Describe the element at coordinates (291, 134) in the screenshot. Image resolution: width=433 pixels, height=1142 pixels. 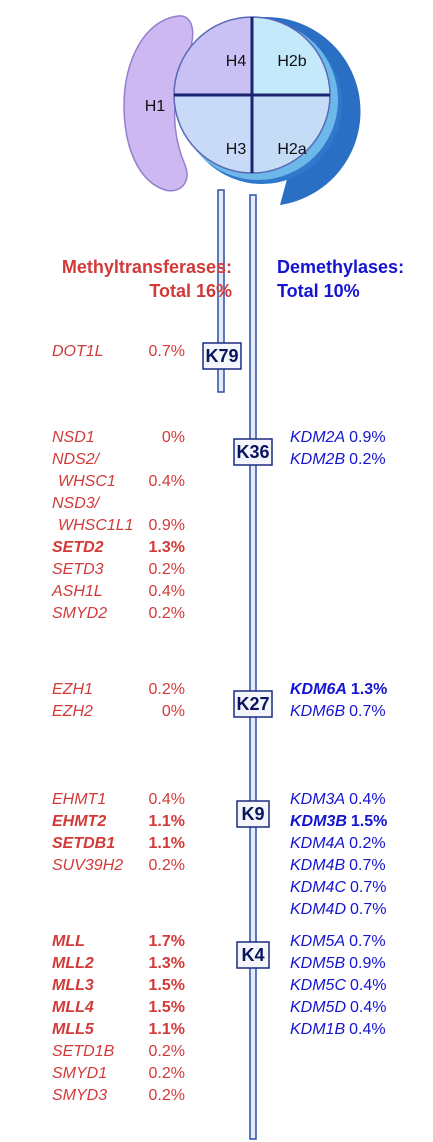
I see `h2a-quadrant` at that location.